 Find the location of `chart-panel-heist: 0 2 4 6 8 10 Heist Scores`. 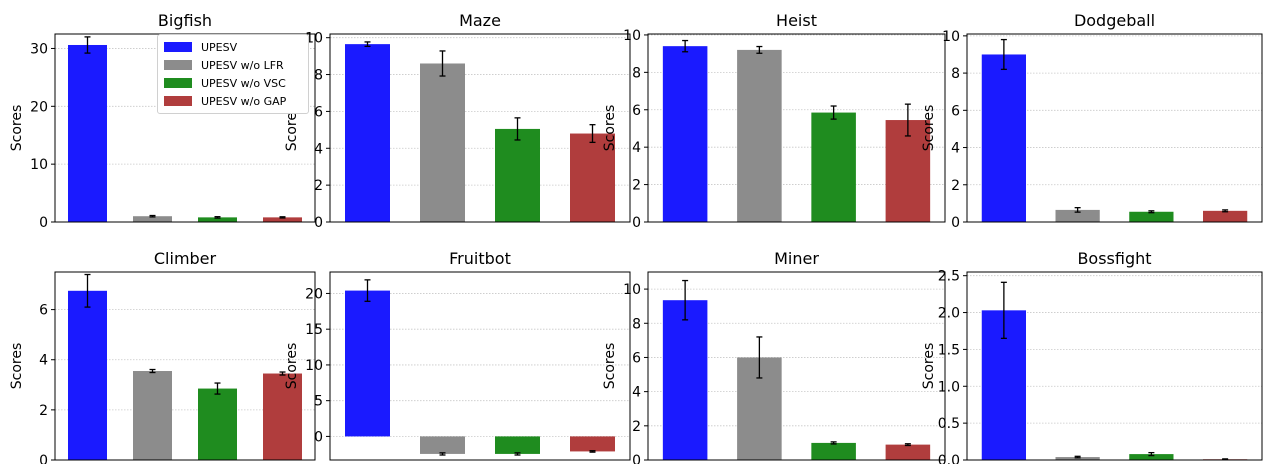

chart-panel-heist: 0 2 4 6 8 10 Heist Scores is located at coordinates (773, 121).